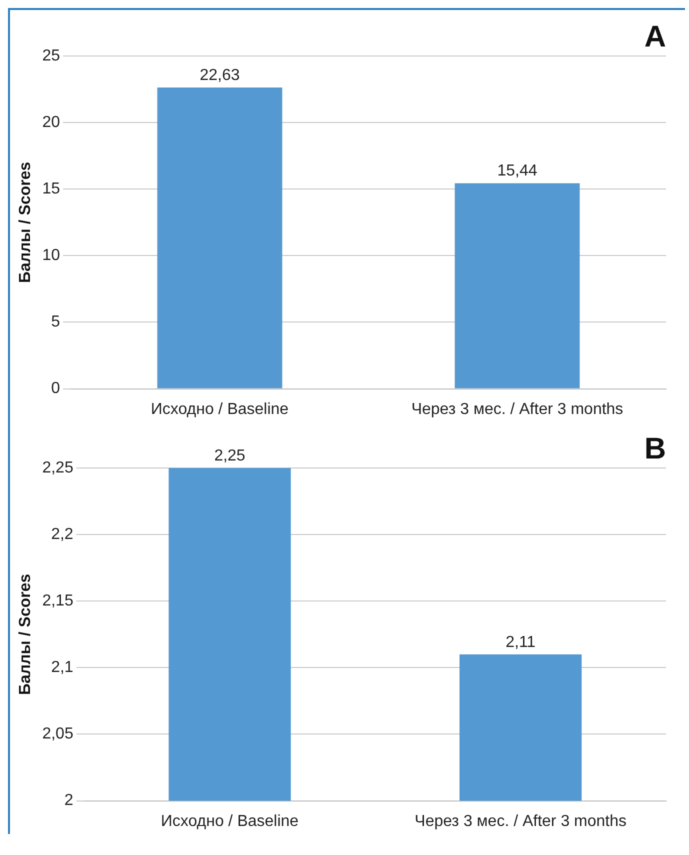 This screenshot has width=689, height=855. I want to click on y-tick-label: 2,15, so click(58, 601).